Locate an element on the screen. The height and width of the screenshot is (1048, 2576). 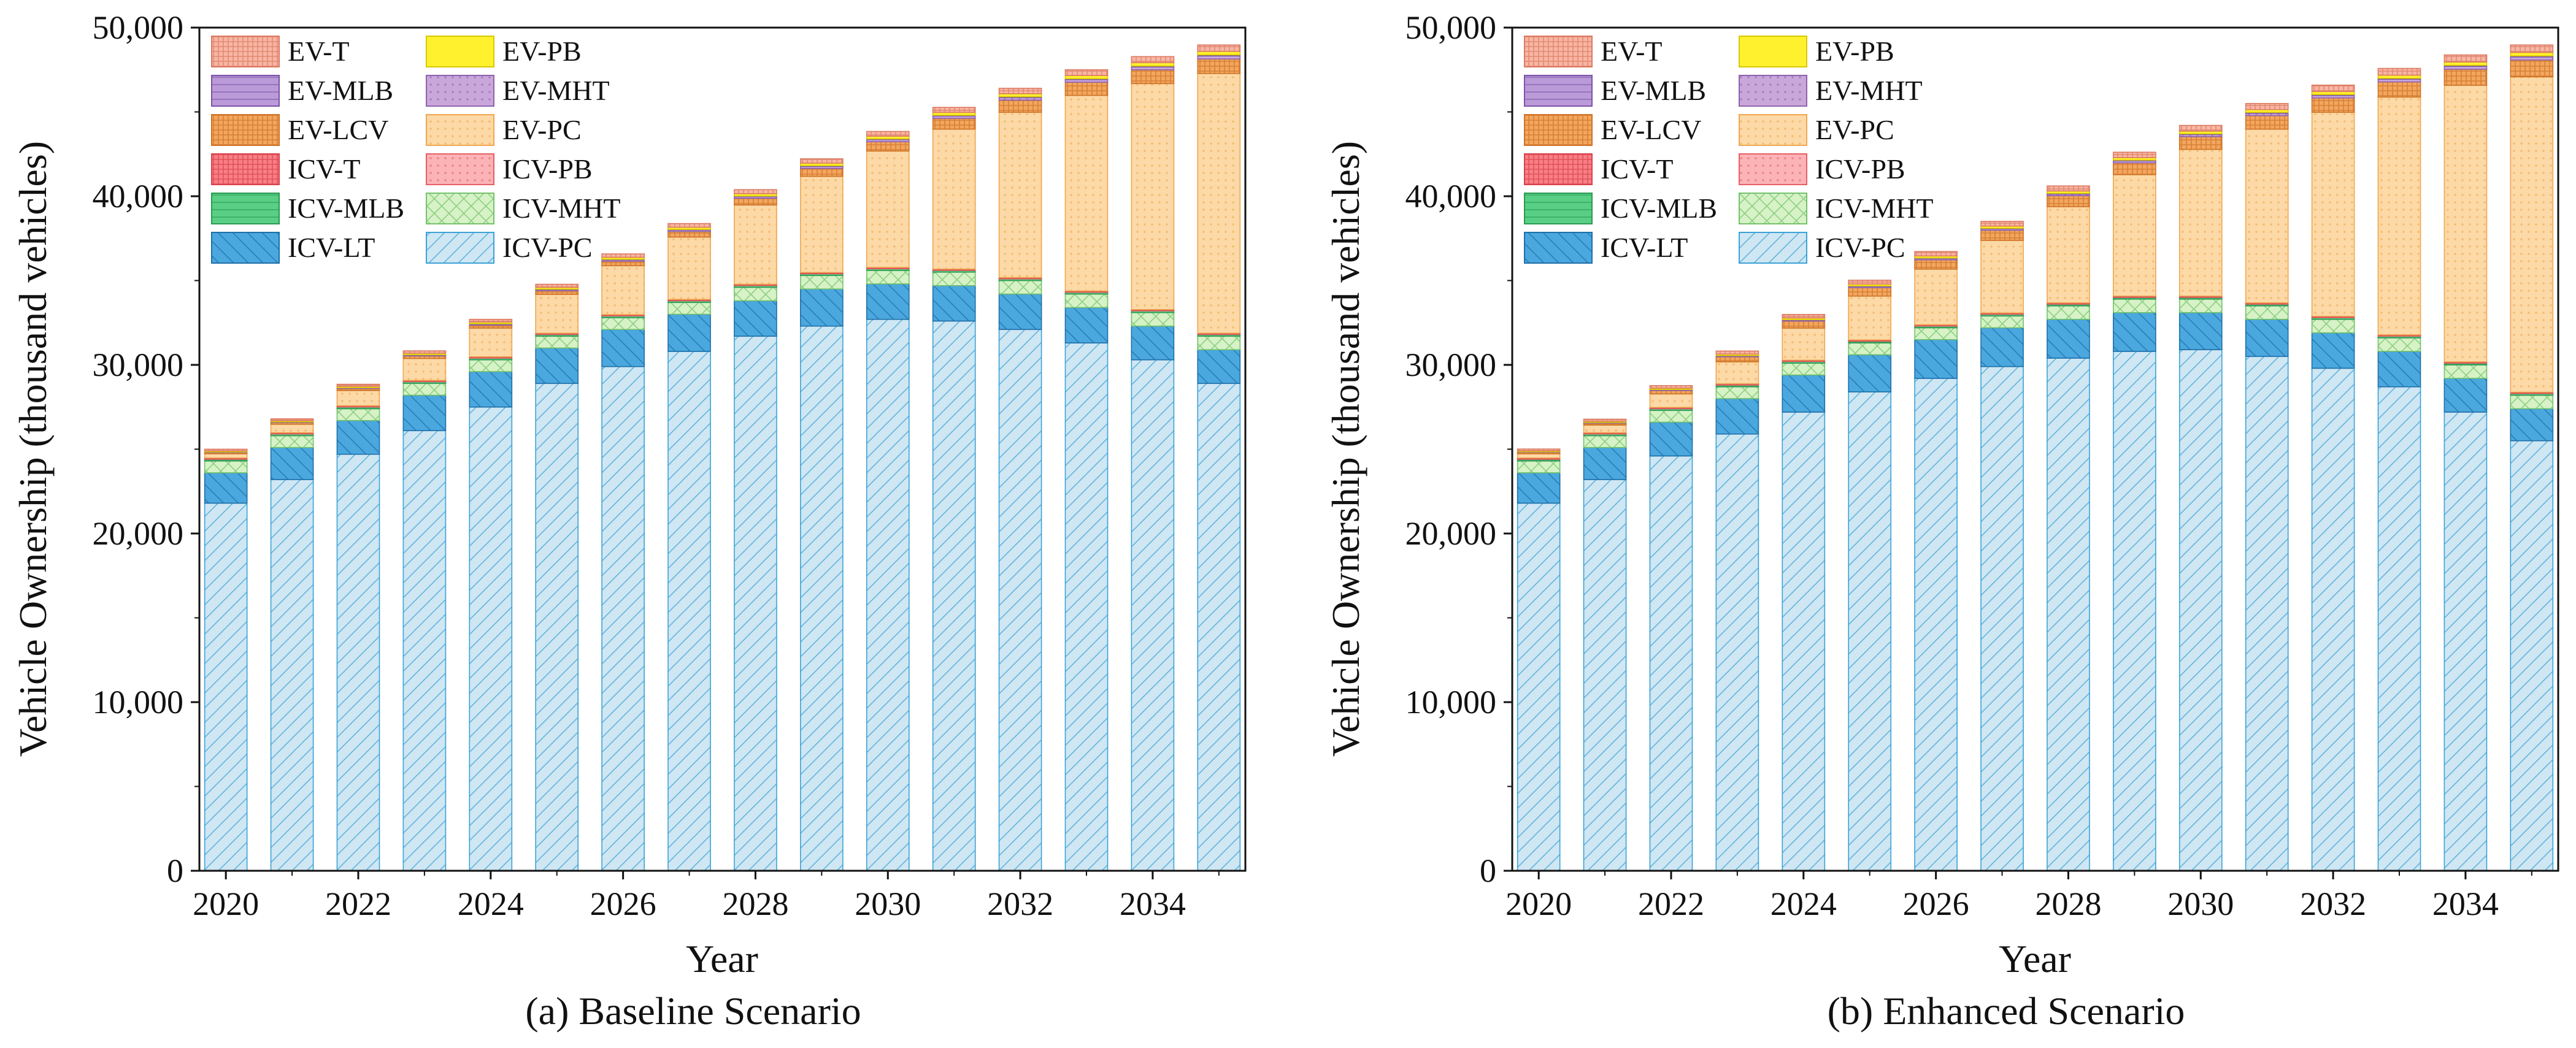
bar-icv-pc-2034 is located at coordinates (2465, 641).